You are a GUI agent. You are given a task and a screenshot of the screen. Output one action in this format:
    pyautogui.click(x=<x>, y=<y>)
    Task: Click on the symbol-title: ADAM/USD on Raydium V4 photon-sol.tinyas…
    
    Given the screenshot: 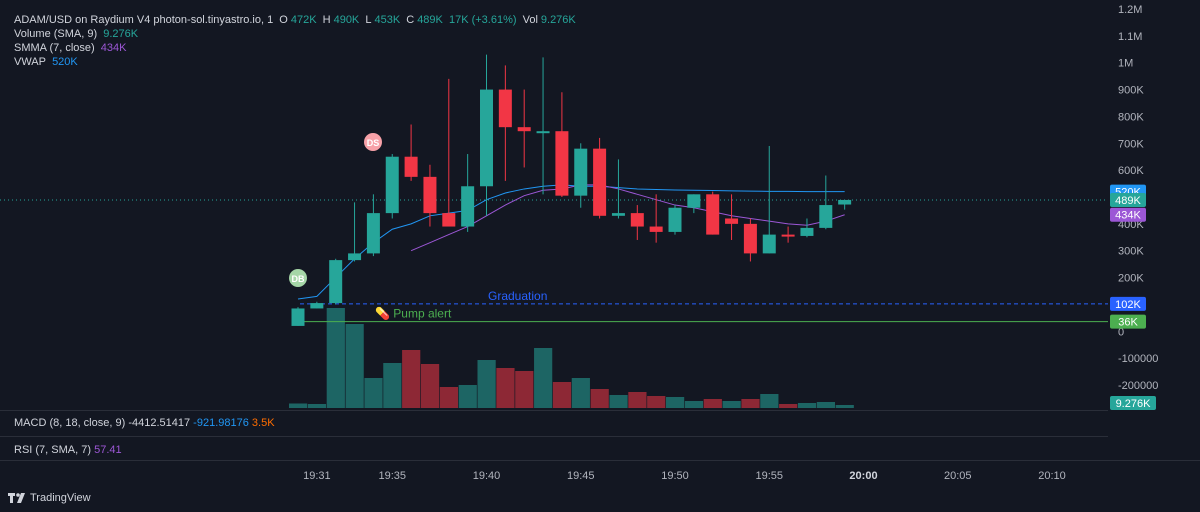 What is the action you would take?
    pyautogui.click(x=144, y=20)
    